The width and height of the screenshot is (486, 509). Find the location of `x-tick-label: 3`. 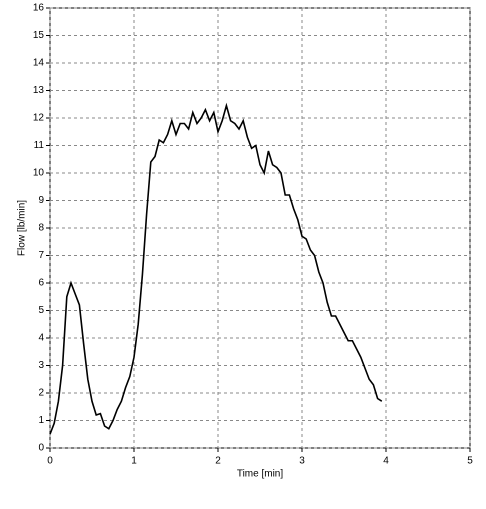

x-tick-label: 3 is located at coordinates (302, 461).